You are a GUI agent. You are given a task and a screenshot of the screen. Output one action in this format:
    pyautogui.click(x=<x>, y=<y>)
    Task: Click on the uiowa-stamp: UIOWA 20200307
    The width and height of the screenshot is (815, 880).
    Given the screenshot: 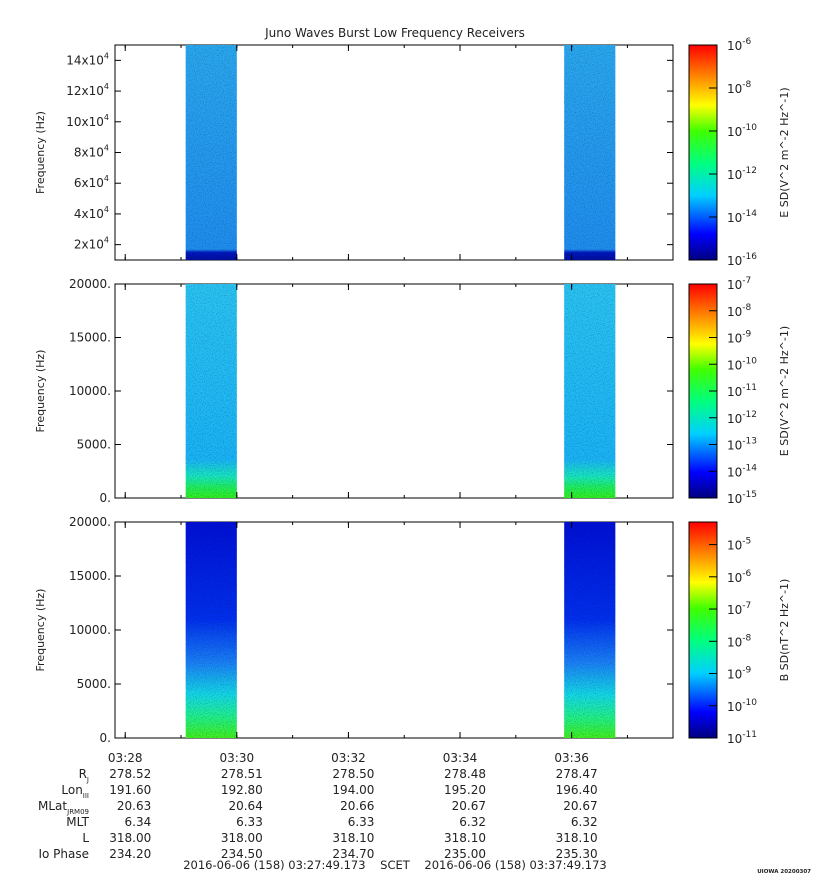 What is the action you would take?
    pyautogui.click(x=784, y=872)
    